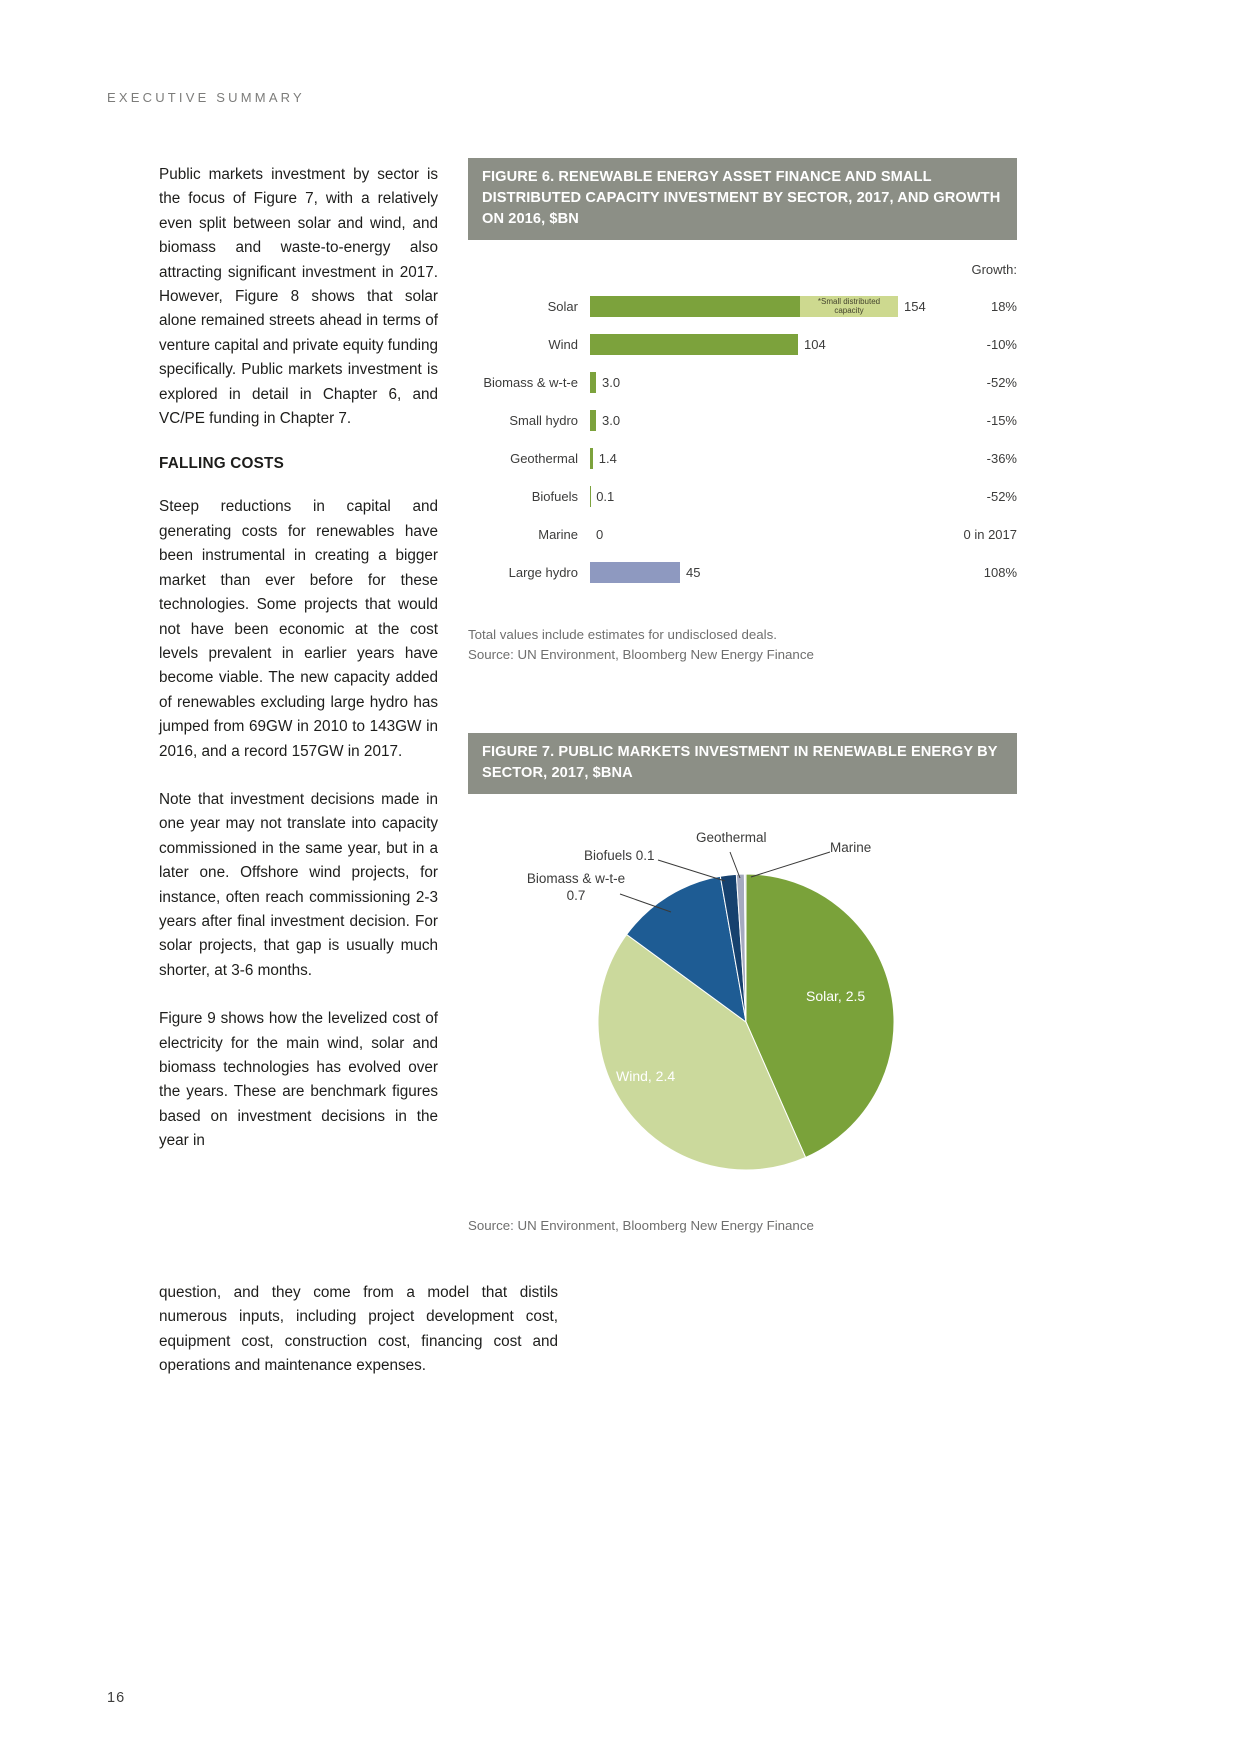 This screenshot has height=1754, width=1240. What do you see at coordinates (851, 847) in the screenshot?
I see `pie-label-marine: Marine` at bounding box center [851, 847].